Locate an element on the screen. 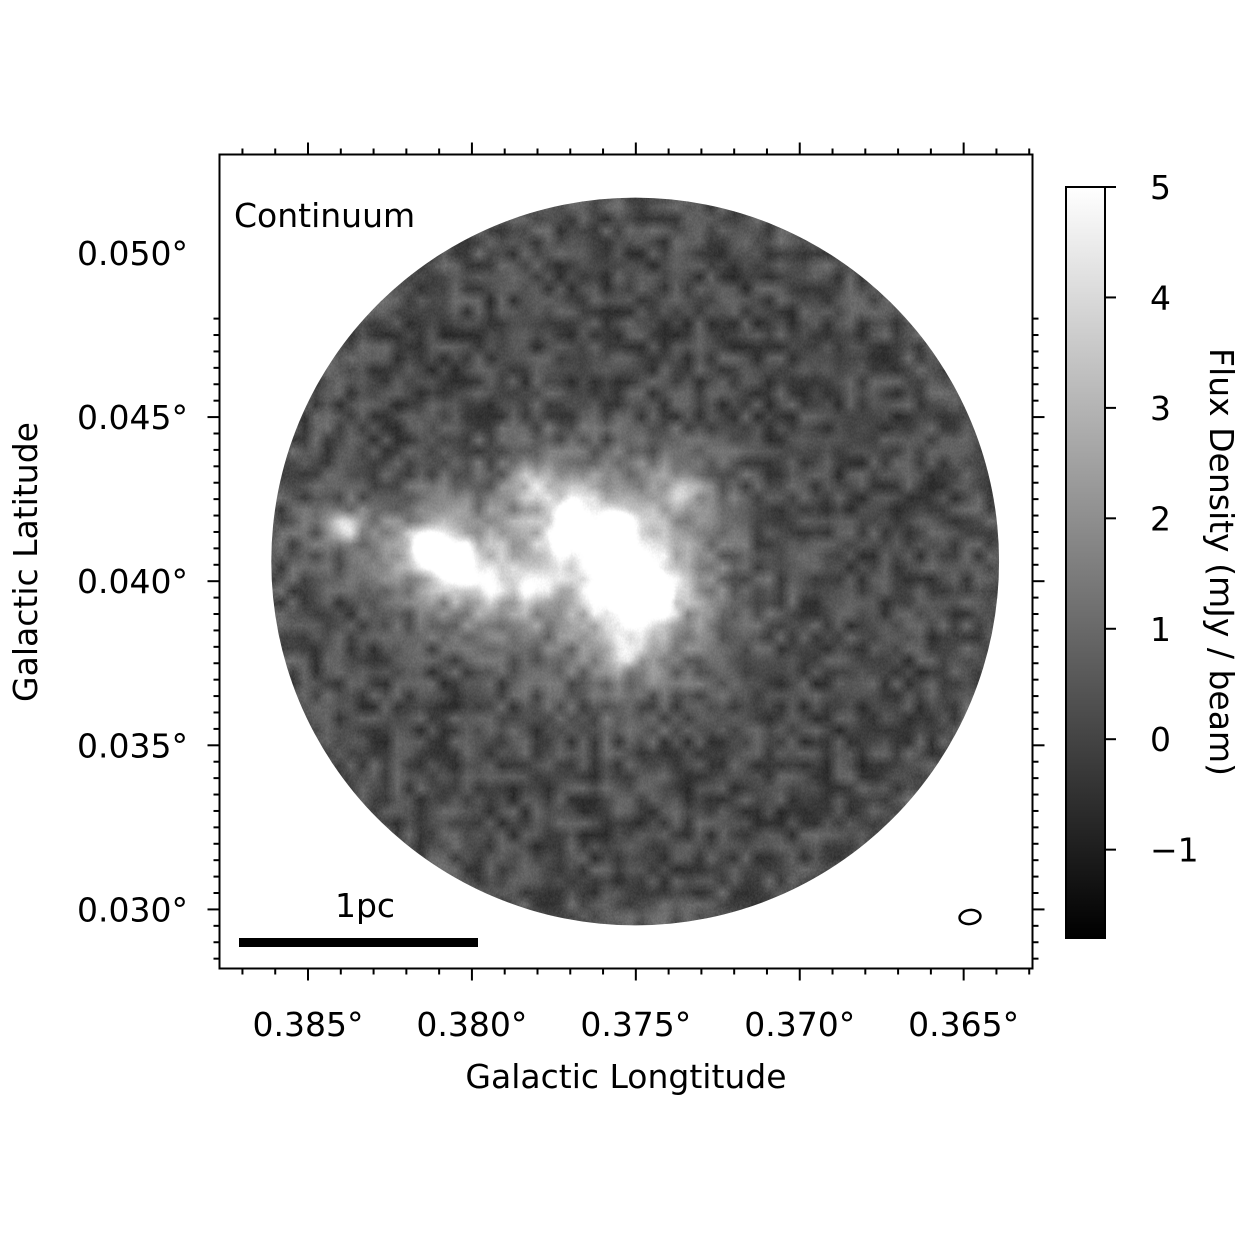 This screenshot has width=1250, height=1250. y-tick-labels: 0.050° 0.045° 0.040° 0.035° 0.030° is located at coordinates (132, 581).